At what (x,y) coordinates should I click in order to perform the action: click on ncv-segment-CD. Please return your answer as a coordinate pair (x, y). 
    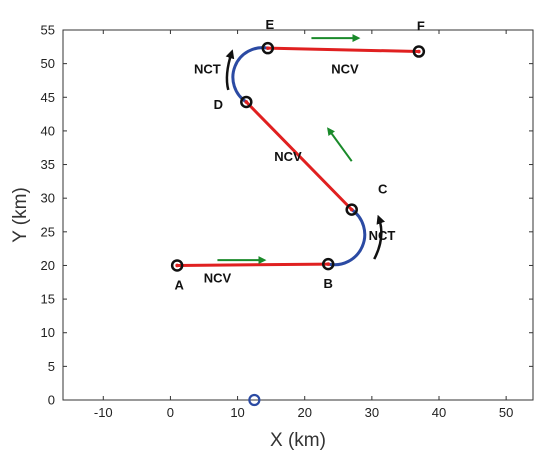
    Looking at the image, I should click on (299, 155).